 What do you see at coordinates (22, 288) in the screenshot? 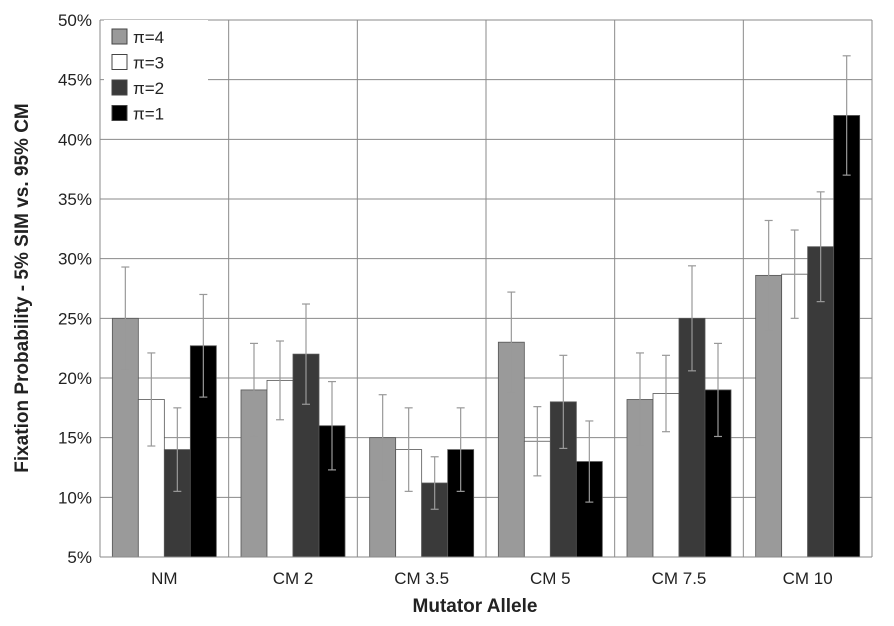
I see `y-axis-title: Fixation Probability - 5% SIM vs. 95% CM` at bounding box center [22, 288].